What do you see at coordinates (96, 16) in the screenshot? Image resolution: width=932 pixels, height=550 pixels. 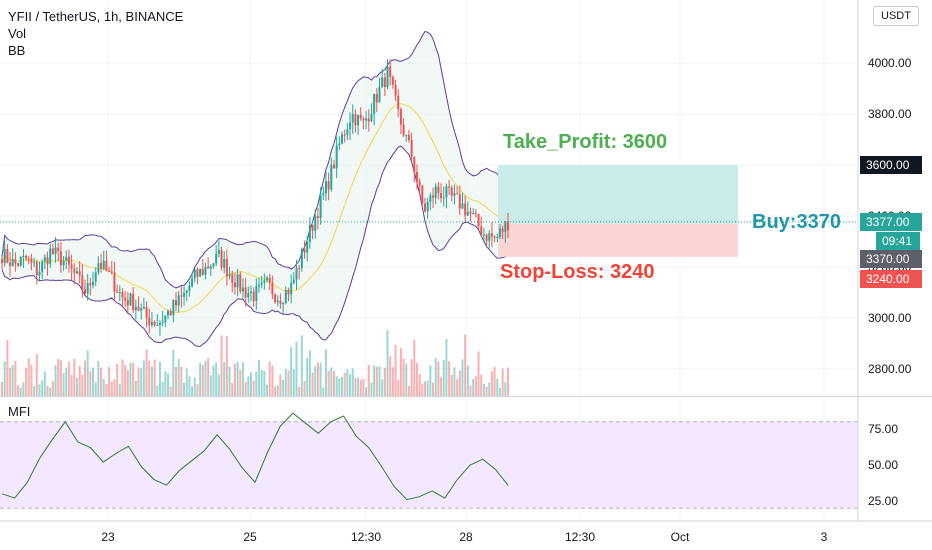 I see `symbol-title: YFII / TetherUS, 1h, BINANCE` at bounding box center [96, 16].